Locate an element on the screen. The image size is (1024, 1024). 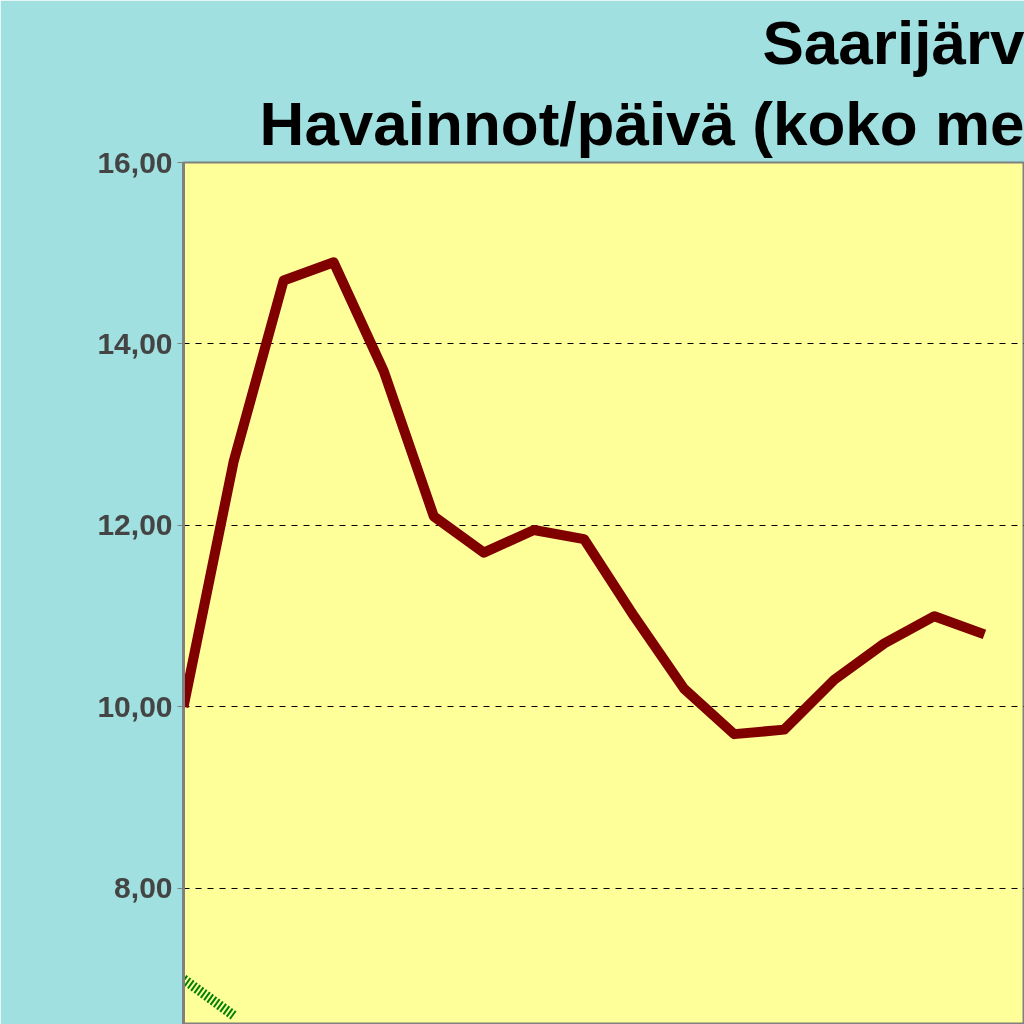
chart-title: Saarijärv is located at coordinates (893, 42).